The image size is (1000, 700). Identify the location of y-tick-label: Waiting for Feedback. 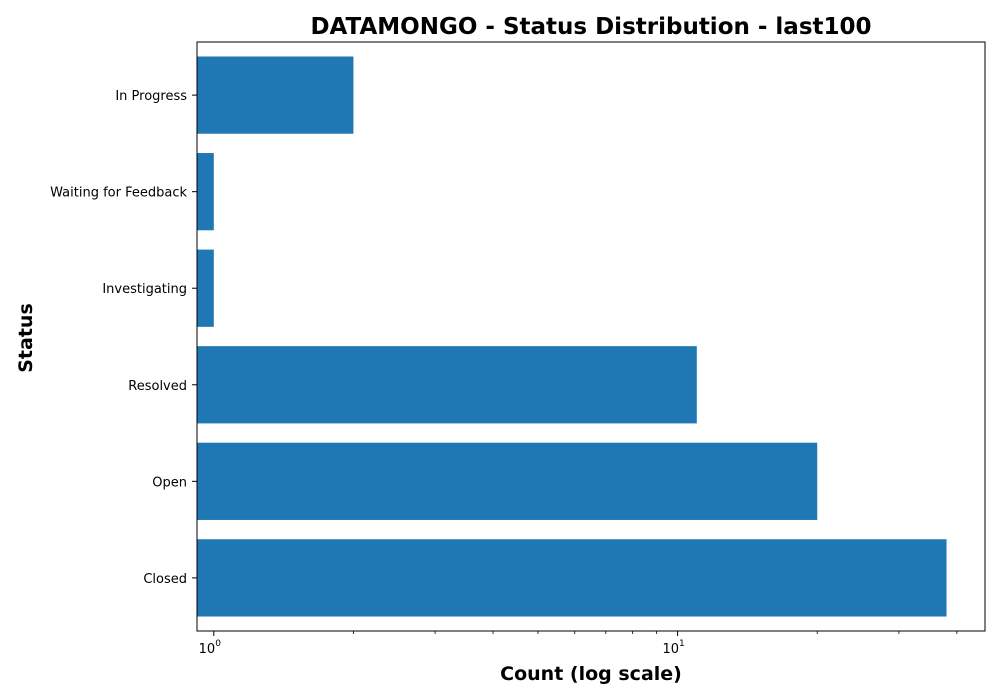
(118, 193).